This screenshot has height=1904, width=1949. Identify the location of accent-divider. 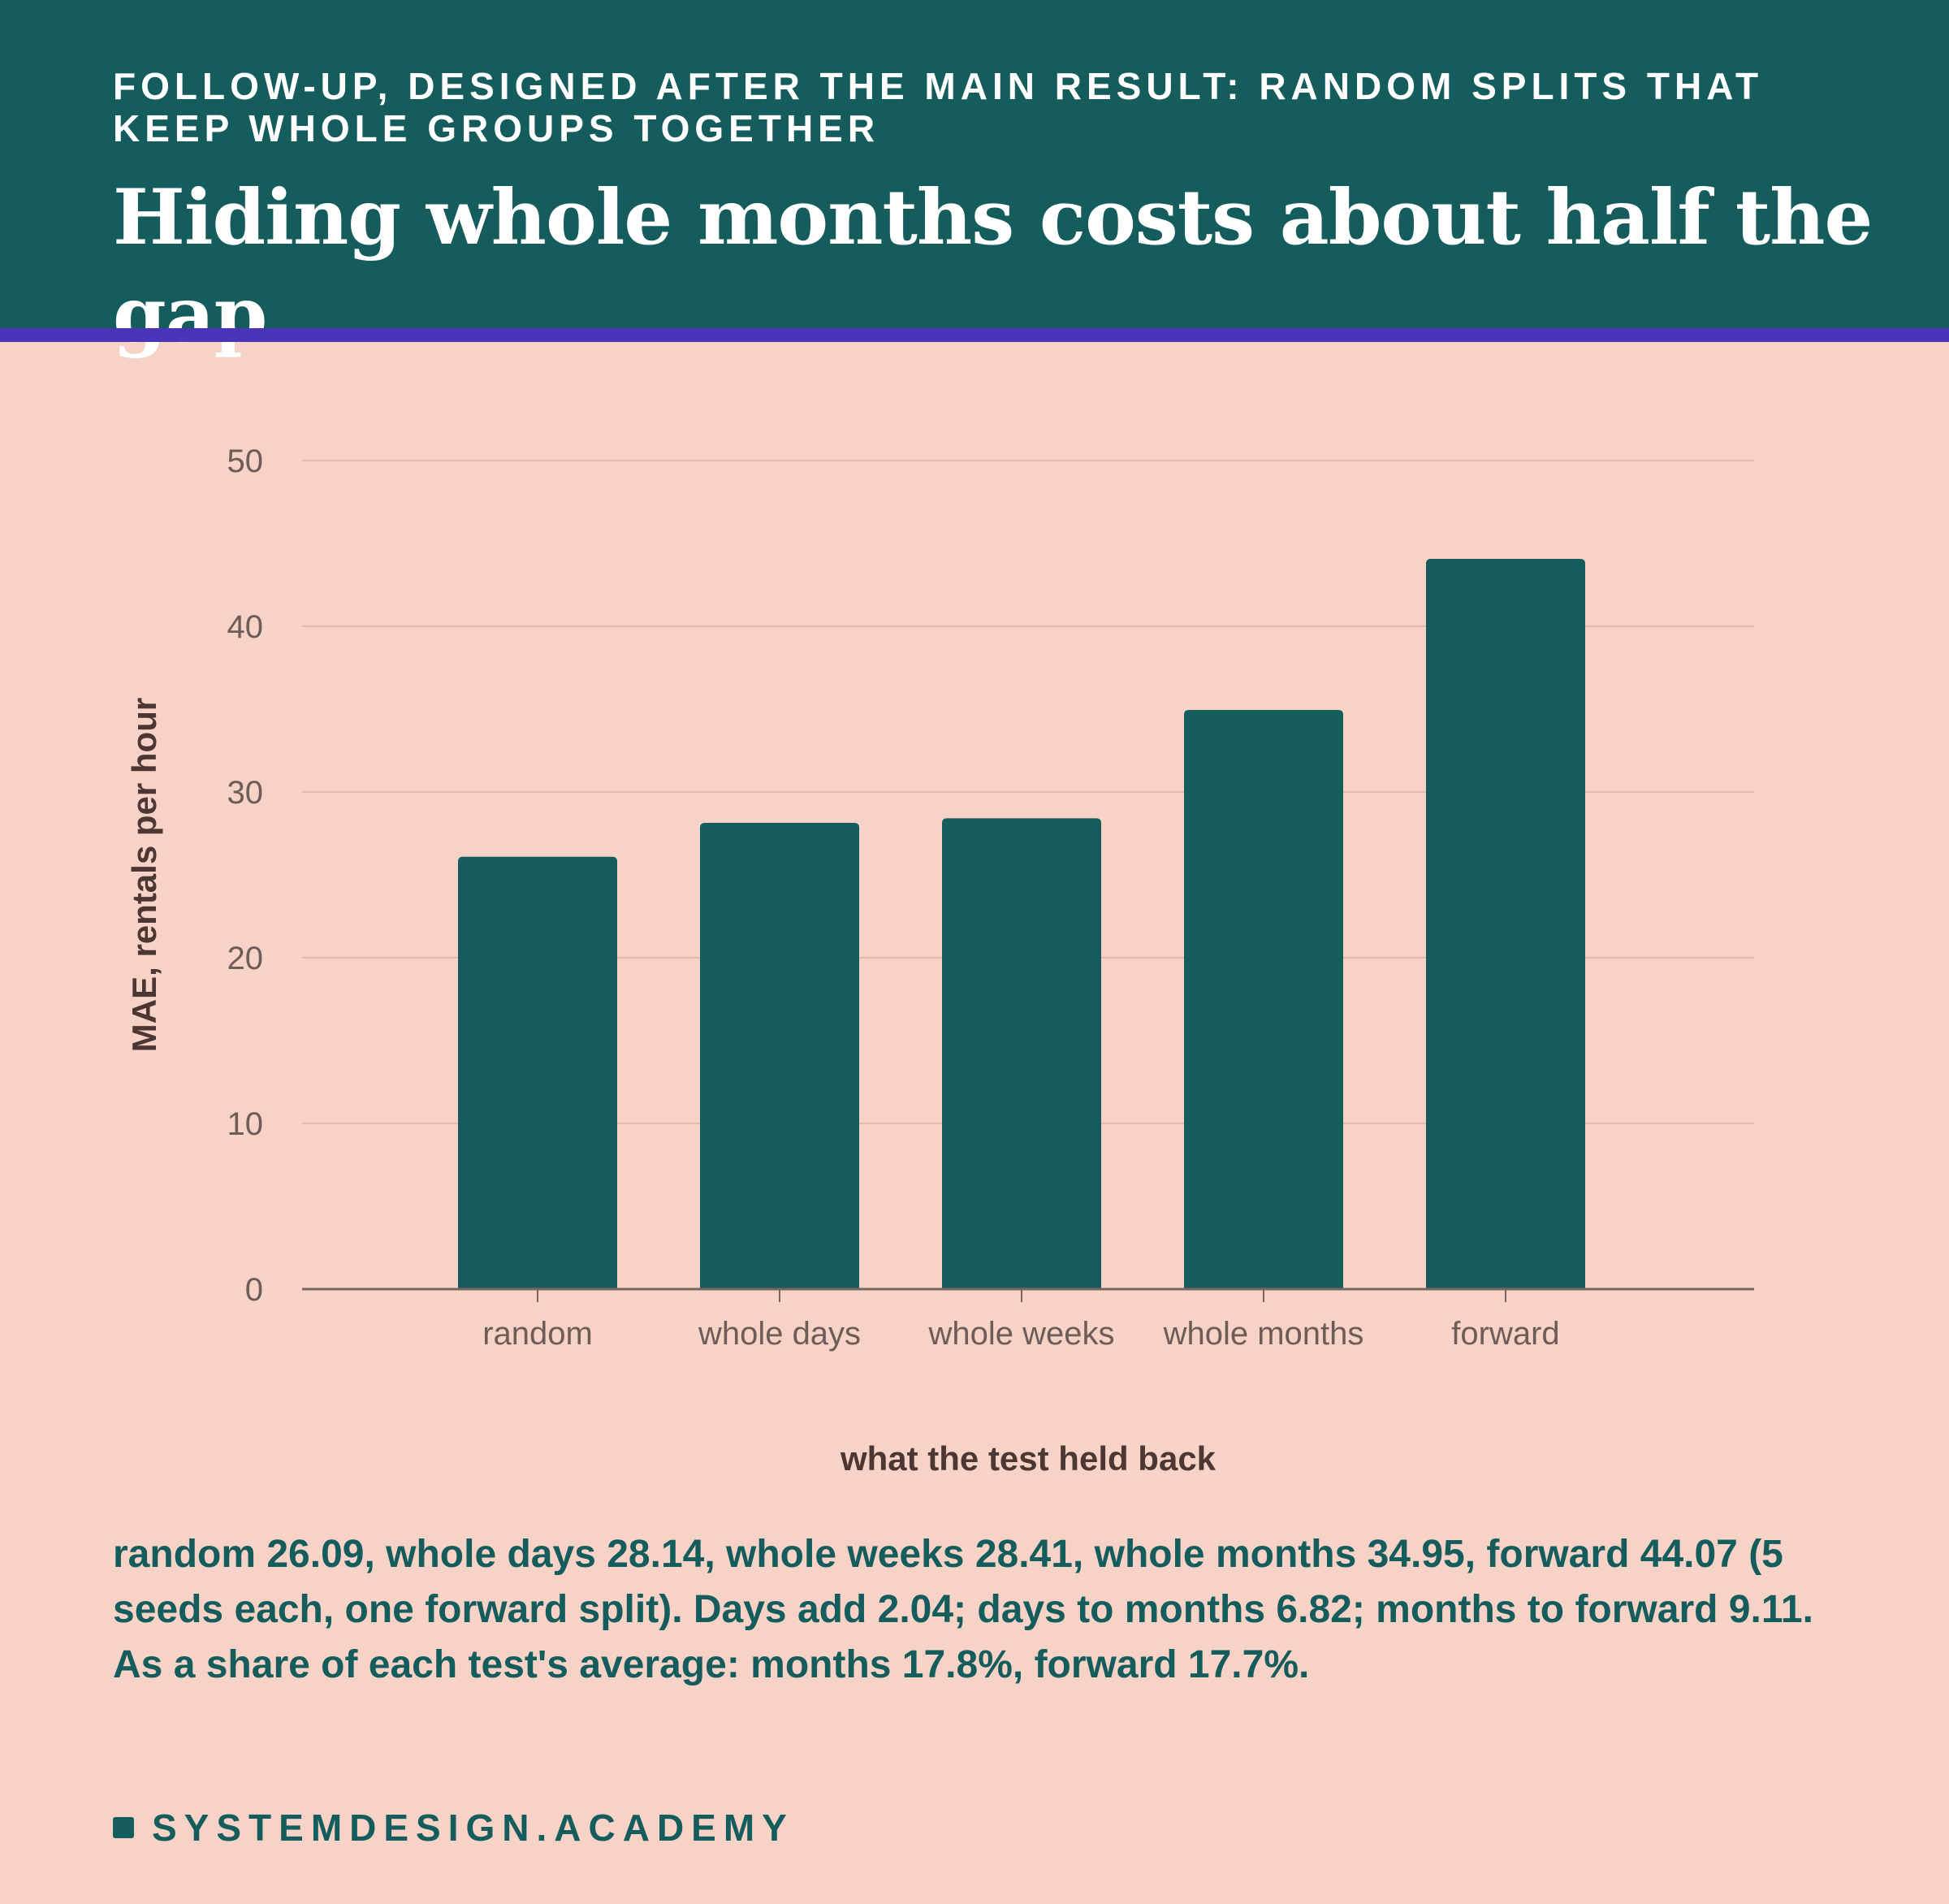
(974, 335).